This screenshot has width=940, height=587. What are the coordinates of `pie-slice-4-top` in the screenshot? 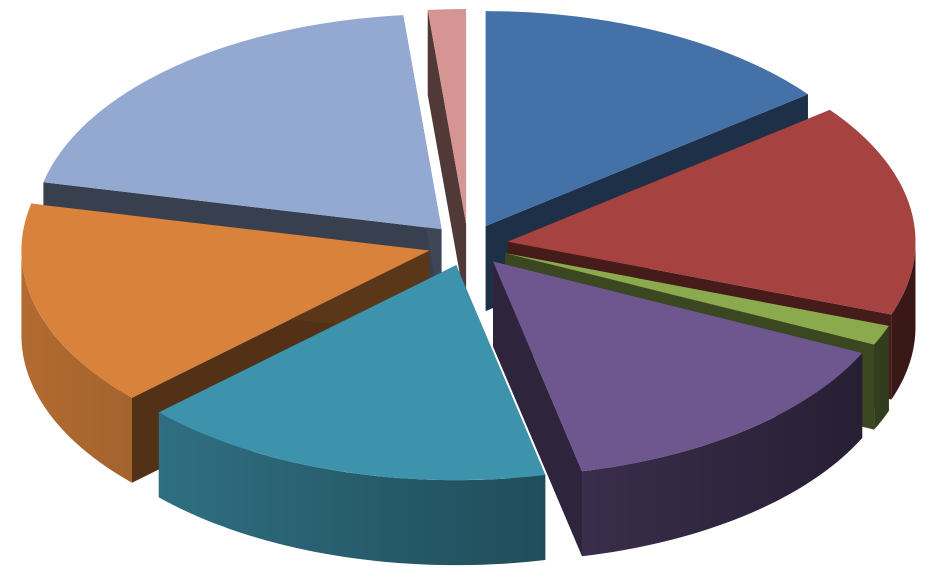 It's located at (678, 366).